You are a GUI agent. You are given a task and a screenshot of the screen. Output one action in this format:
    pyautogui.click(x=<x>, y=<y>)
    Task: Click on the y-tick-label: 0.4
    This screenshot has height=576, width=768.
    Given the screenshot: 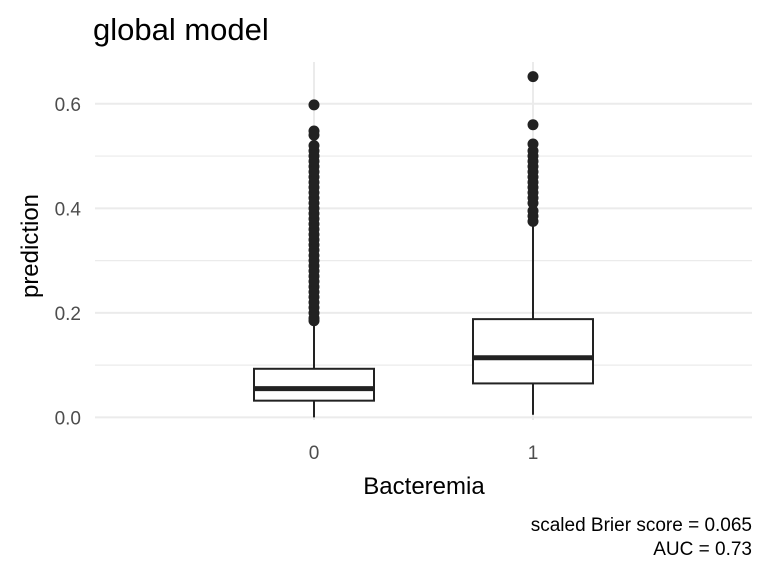 What is the action you would take?
    pyautogui.click(x=68, y=209)
    